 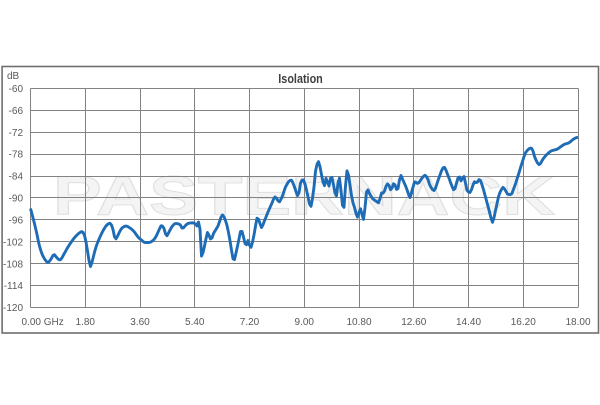 I want to click on svg-text: 14.40, so click(x=468, y=322).